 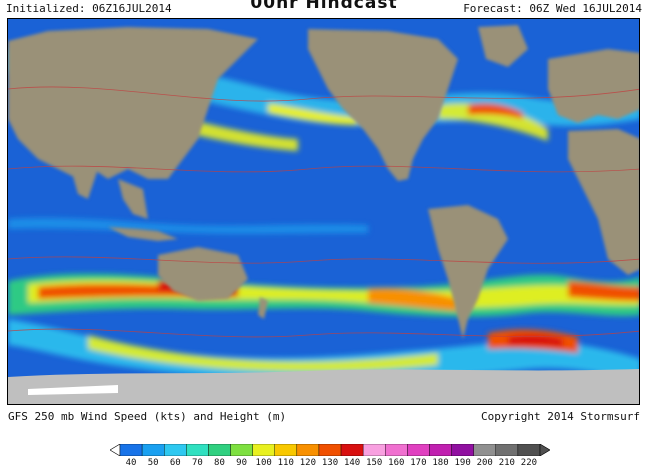 I want to click on legend-tick-label: 110, so click(x=285, y=463).